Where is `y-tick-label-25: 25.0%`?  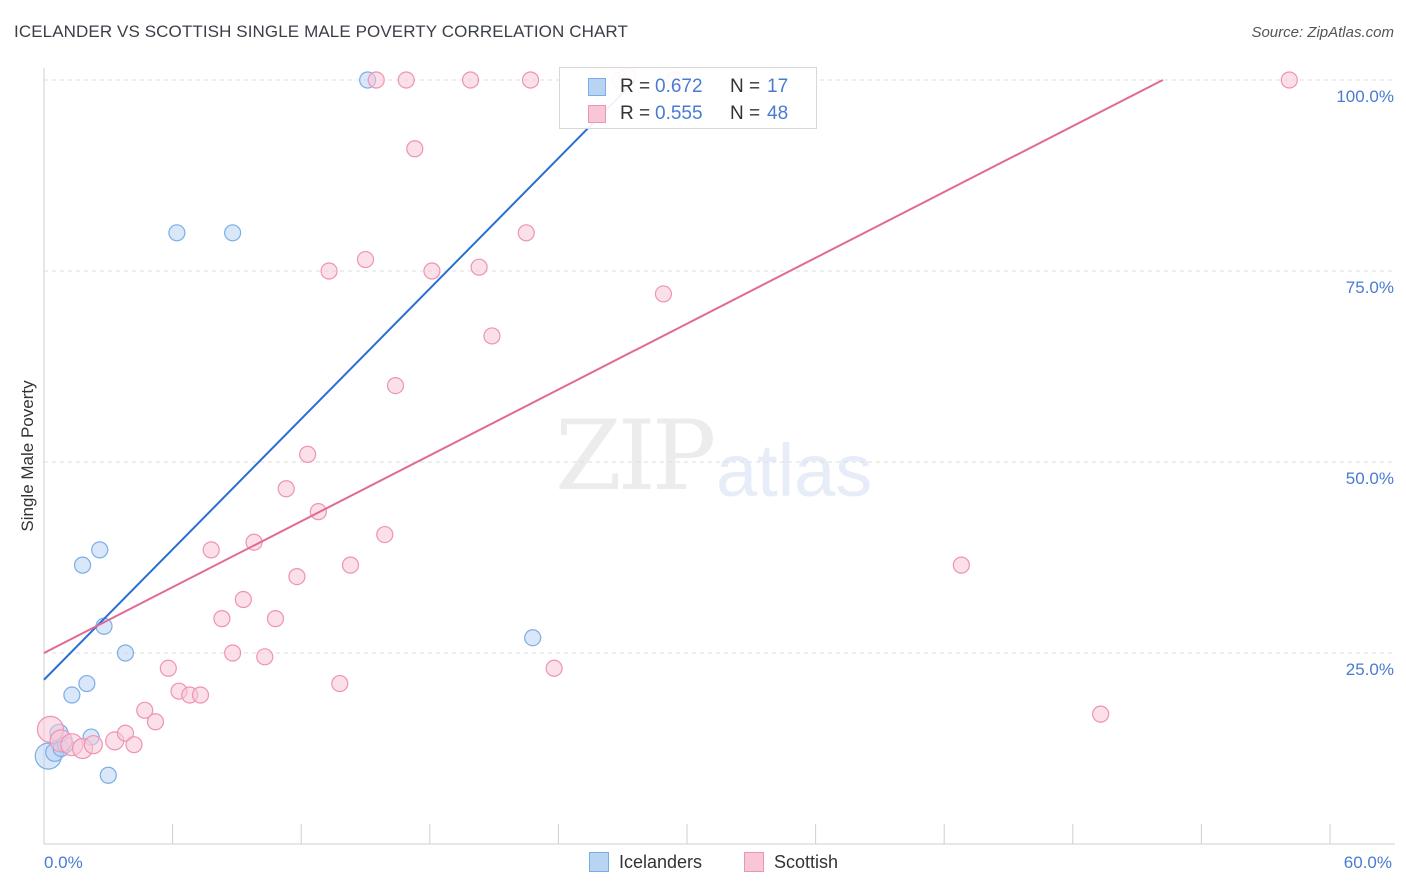
y-tick-label-25: 25.0% is located at coordinates (1369, 669).